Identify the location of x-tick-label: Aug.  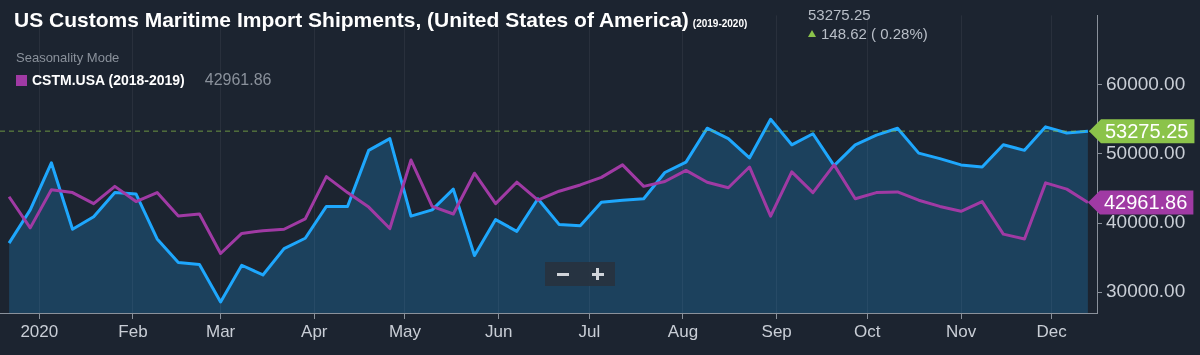
(683, 331).